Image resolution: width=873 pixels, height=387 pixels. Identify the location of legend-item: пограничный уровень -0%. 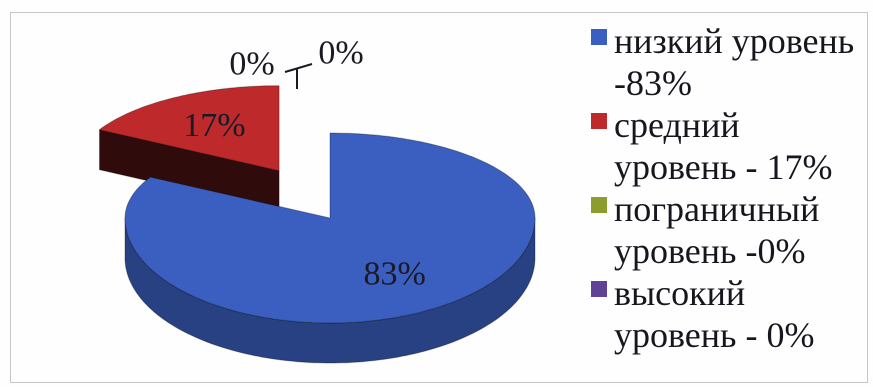
(730, 230).